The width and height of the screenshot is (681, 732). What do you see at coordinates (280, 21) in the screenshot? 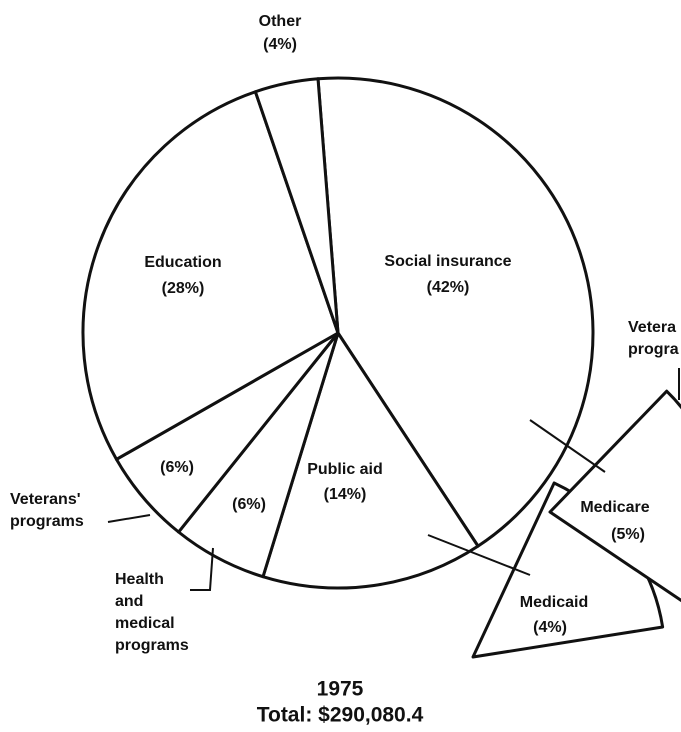
I see `slice-label: Other` at bounding box center [280, 21].